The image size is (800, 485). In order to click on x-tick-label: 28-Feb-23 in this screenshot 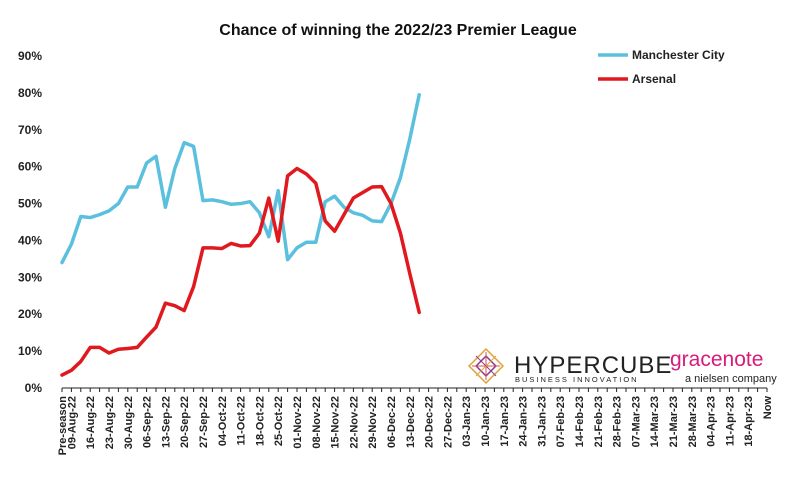, I will do `click(618, 421)`.